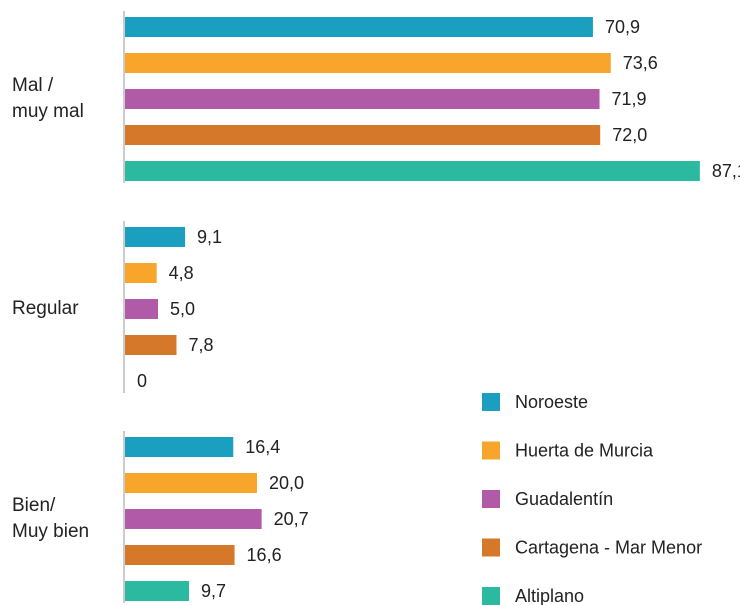 The width and height of the screenshot is (740, 605). What do you see at coordinates (551, 402) in the screenshot?
I see `legend-label: Noroeste` at bounding box center [551, 402].